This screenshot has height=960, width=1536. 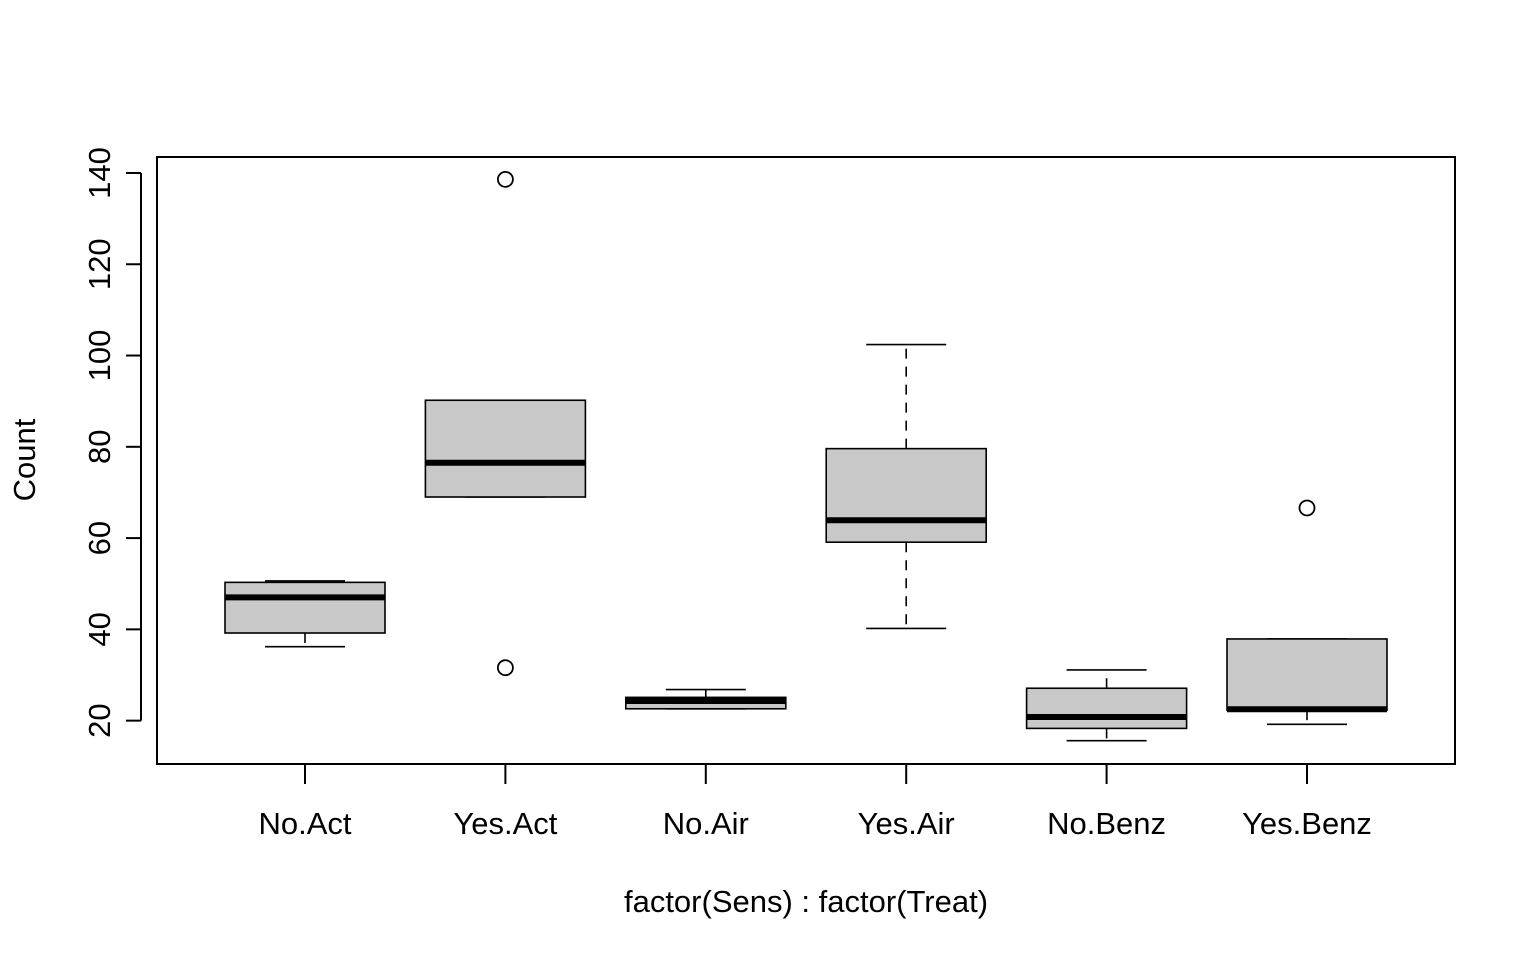 I want to click on box-no-act, so click(x=305, y=614).